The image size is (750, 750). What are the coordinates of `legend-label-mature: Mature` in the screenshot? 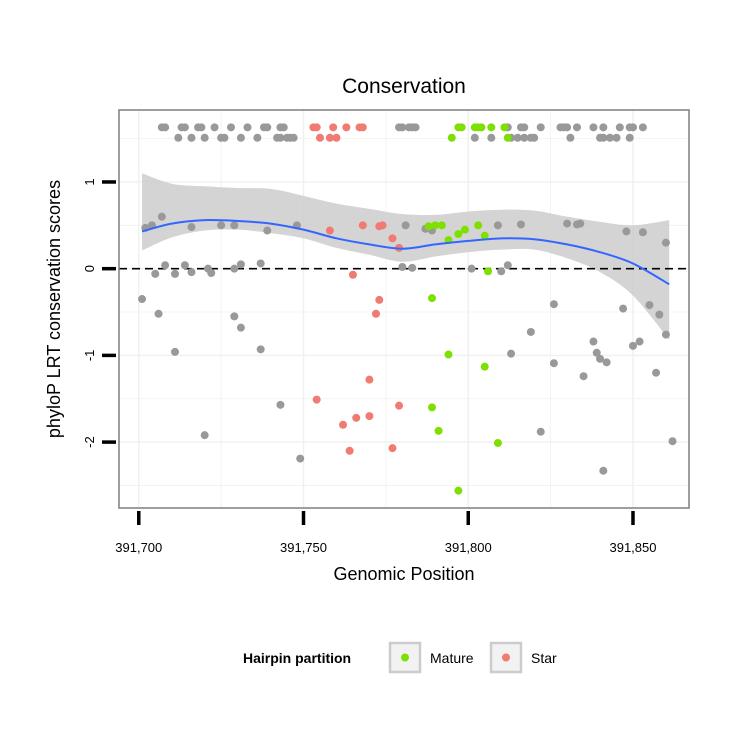 It's located at (452, 658).